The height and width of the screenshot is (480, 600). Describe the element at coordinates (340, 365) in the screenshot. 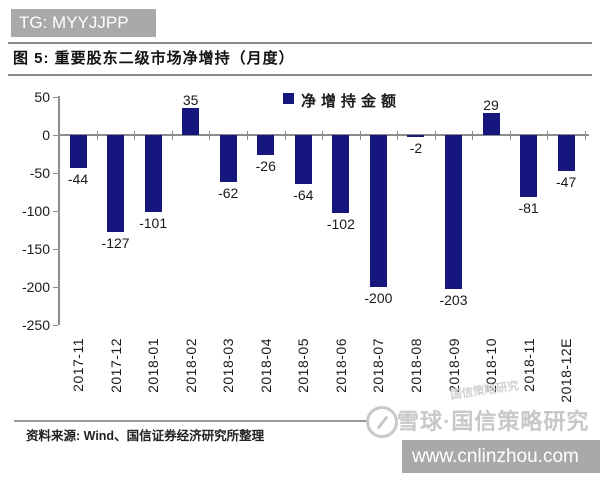

I see `x-tick-label: 2018-06` at that location.